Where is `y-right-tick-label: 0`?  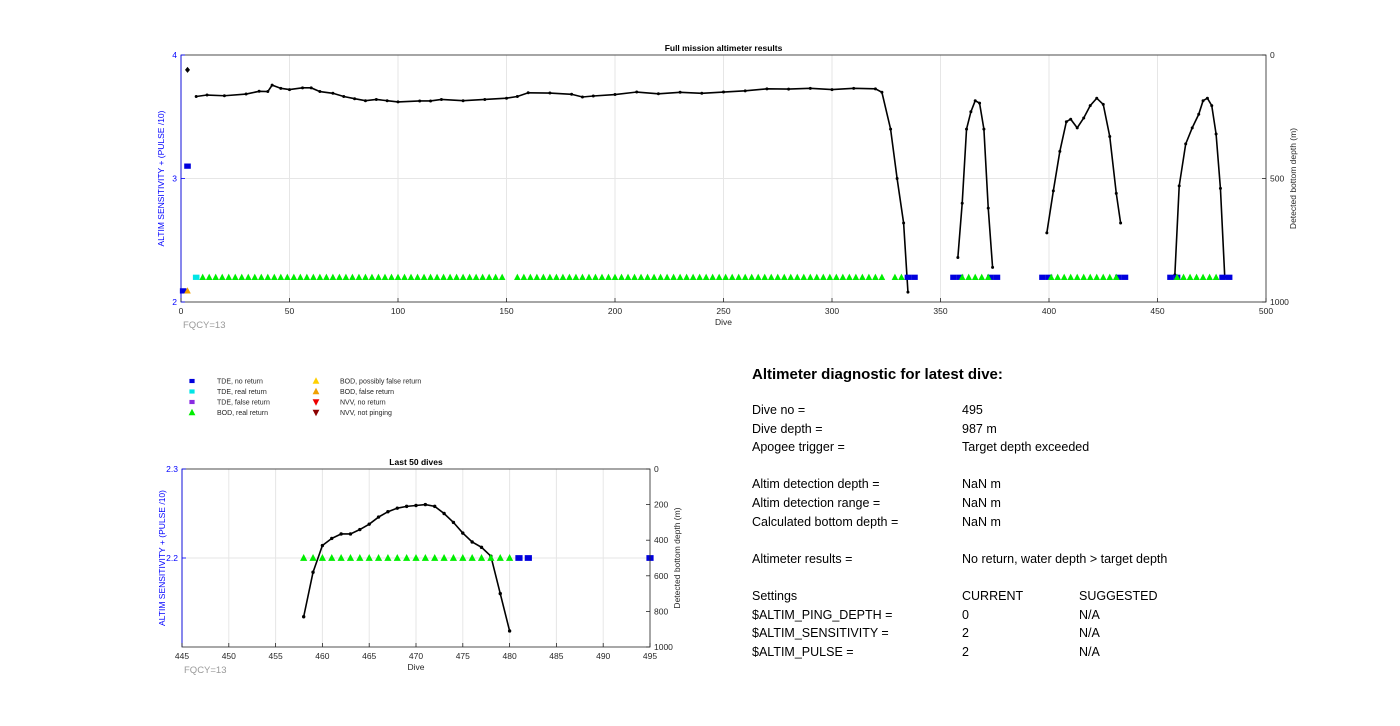
y-right-tick-label: 0 is located at coordinates (1272, 55).